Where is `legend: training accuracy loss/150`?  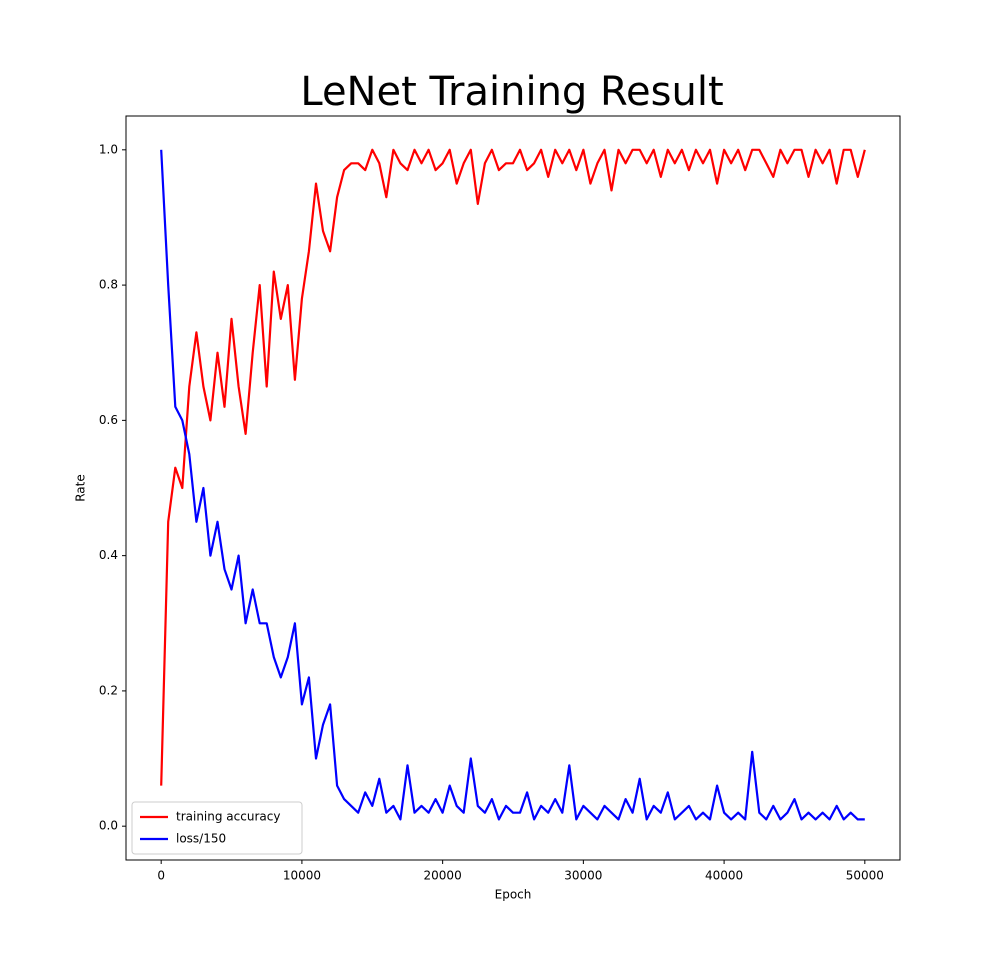
legend: training accuracy loss/150 is located at coordinates (217, 828).